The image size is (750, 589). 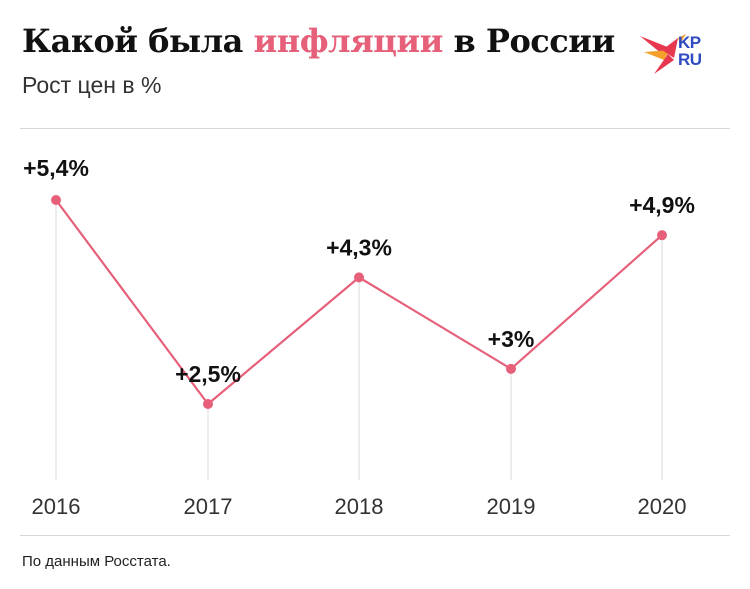 What do you see at coordinates (662, 506) in the screenshot?
I see `x-tick-label-2020: 2020` at bounding box center [662, 506].